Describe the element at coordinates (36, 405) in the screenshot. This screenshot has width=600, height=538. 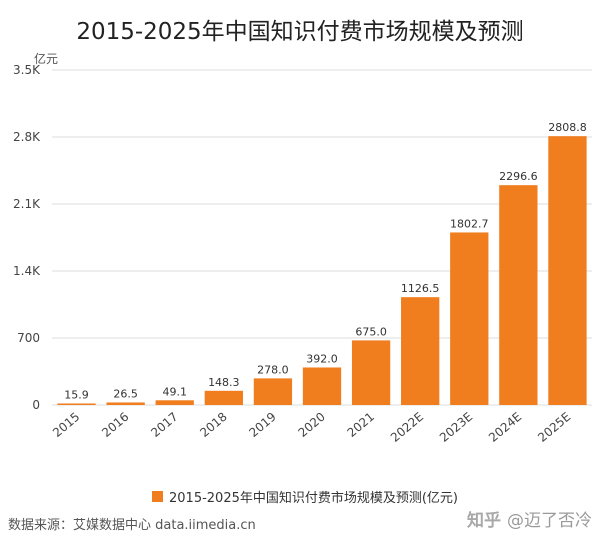
I see `y-tick-label: 0` at that location.